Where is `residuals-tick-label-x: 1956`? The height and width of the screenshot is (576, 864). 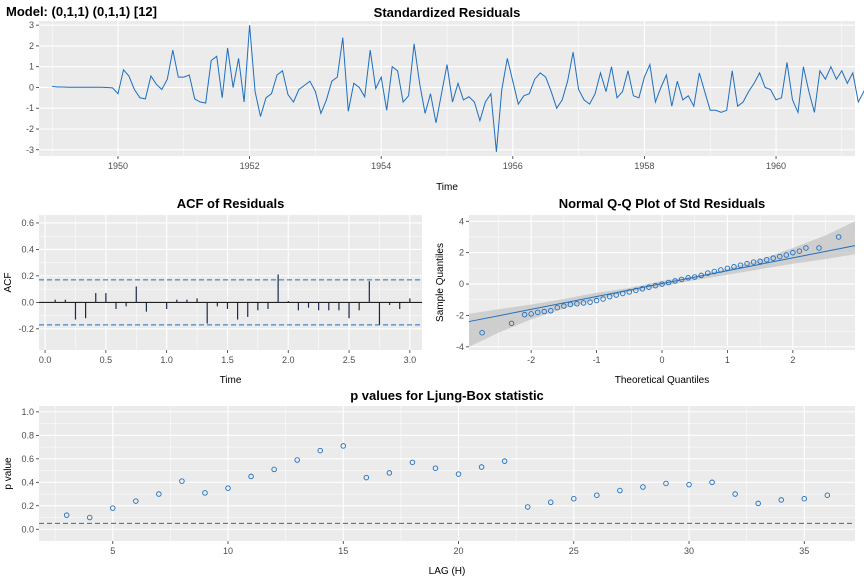
residuals-tick-label-x: 1956 is located at coordinates (513, 166).